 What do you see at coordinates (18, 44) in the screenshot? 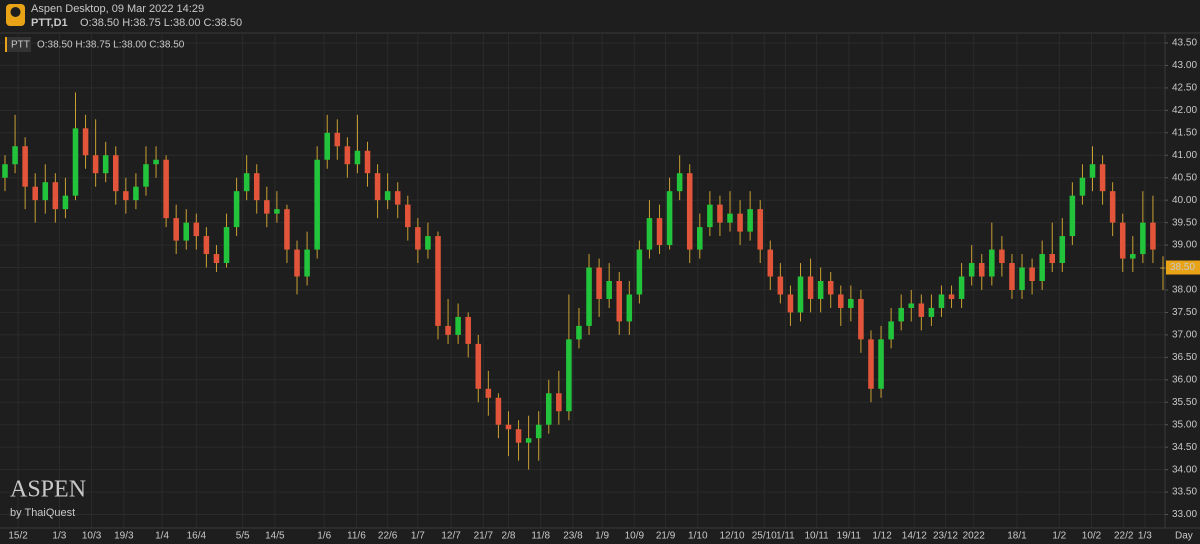
I see `legend-box` at bounding box center [18, 44].